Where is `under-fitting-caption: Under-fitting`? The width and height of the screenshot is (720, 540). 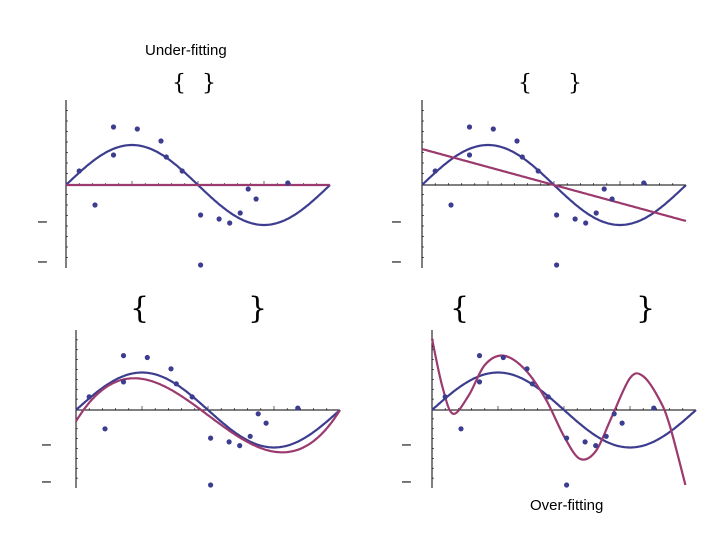
under-fitting-caption: Under-fitting is located at coordinates (186, 50).